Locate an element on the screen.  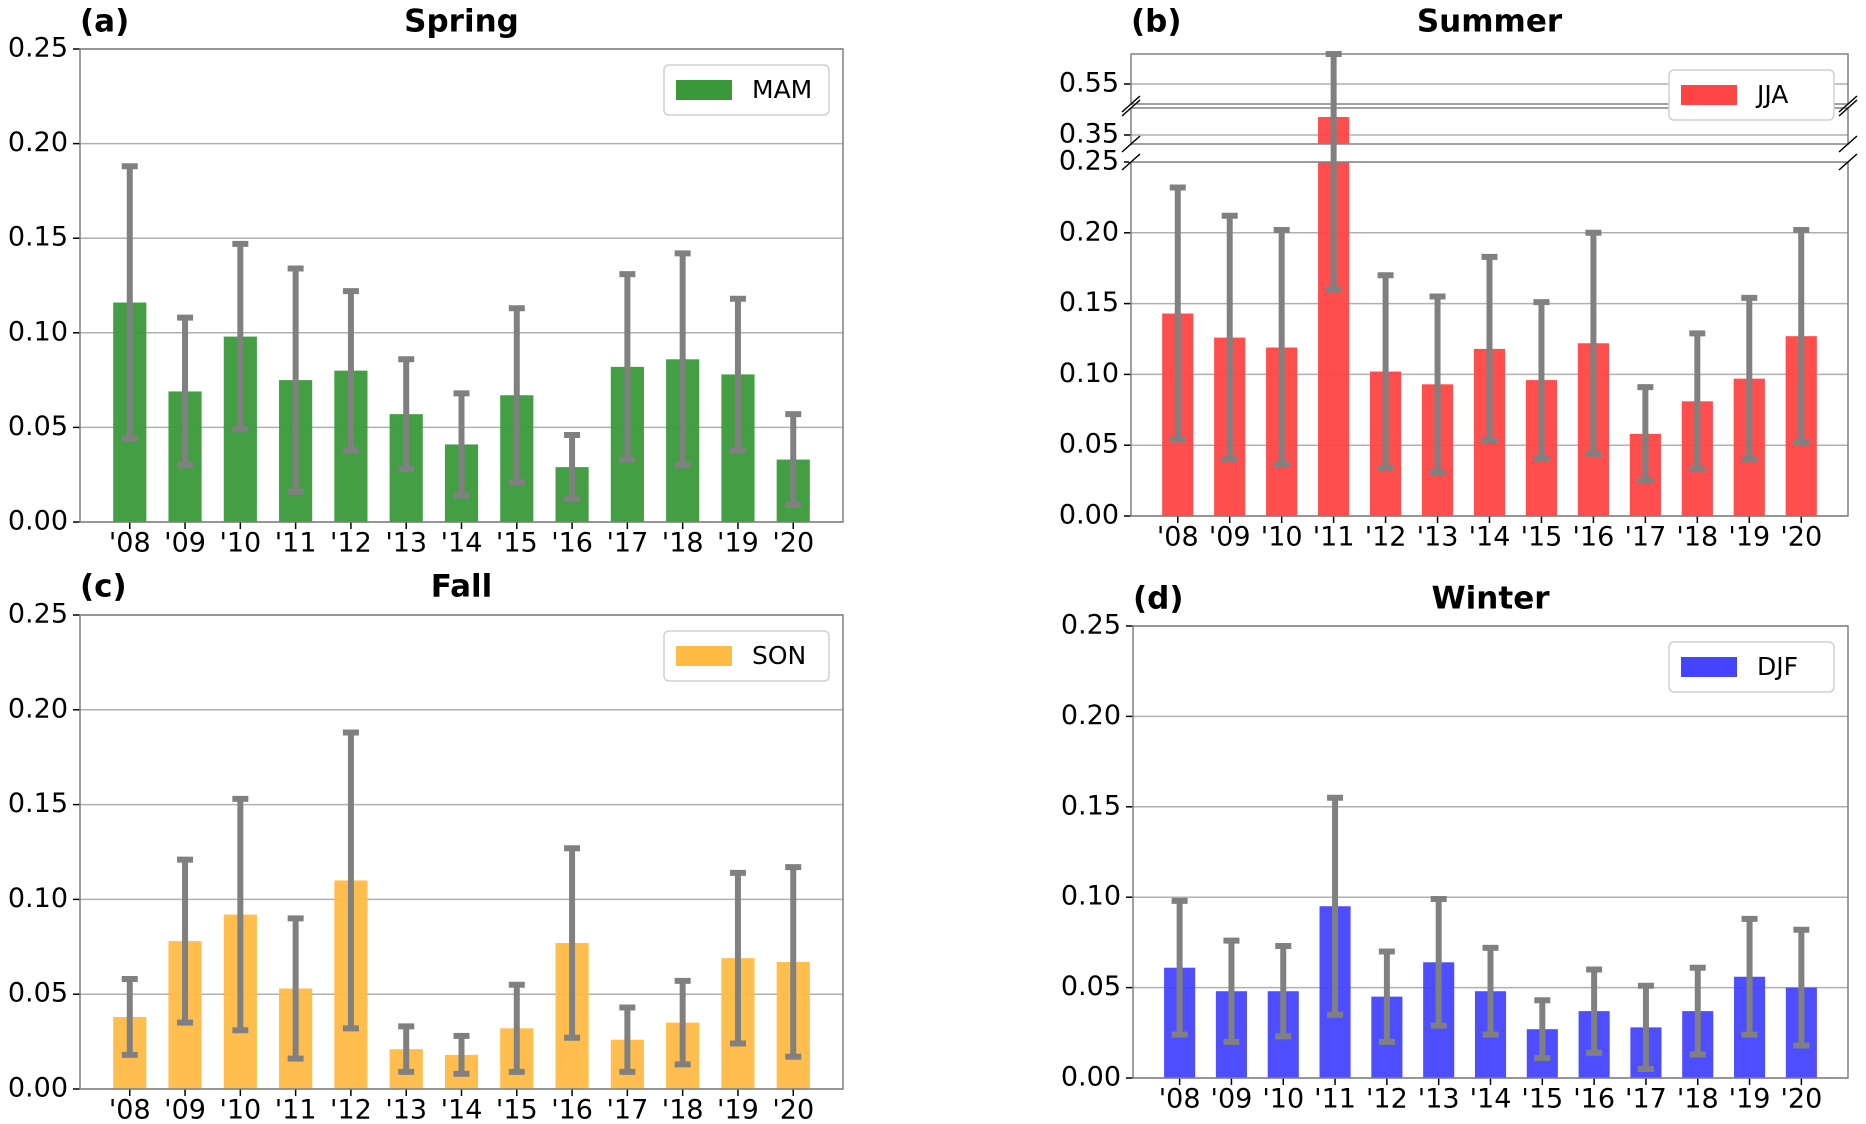
chart-title: Fall is located at coordinates (462, 587).